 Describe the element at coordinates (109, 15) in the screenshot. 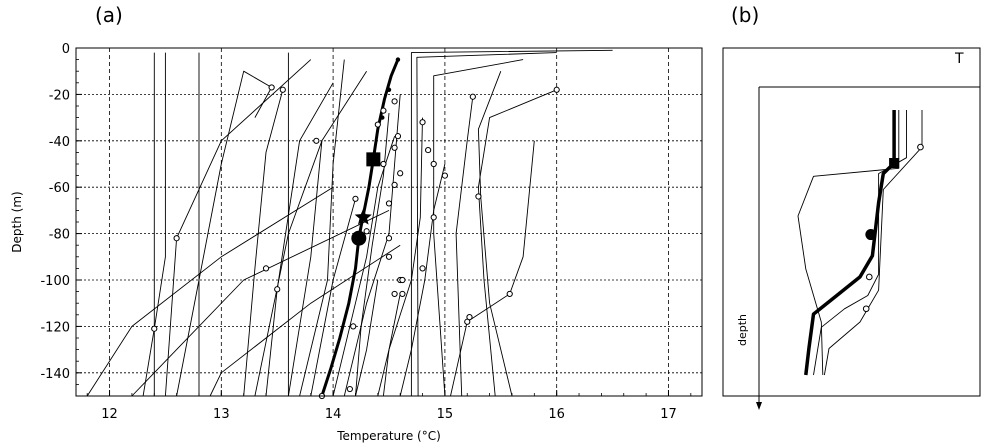

I see `panel-label-a: (a)` at that location.